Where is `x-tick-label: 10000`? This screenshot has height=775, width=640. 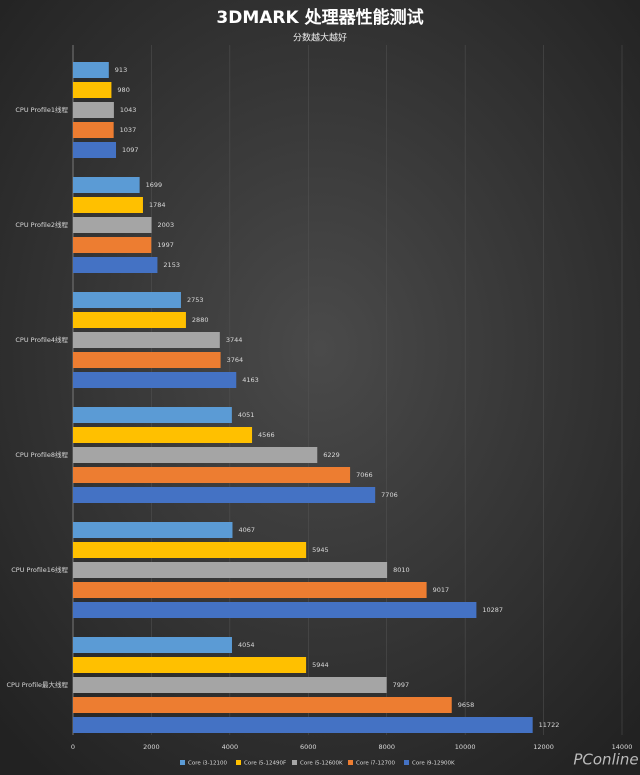
x-tick-label: 10000 is located at coordinates (465, 747).